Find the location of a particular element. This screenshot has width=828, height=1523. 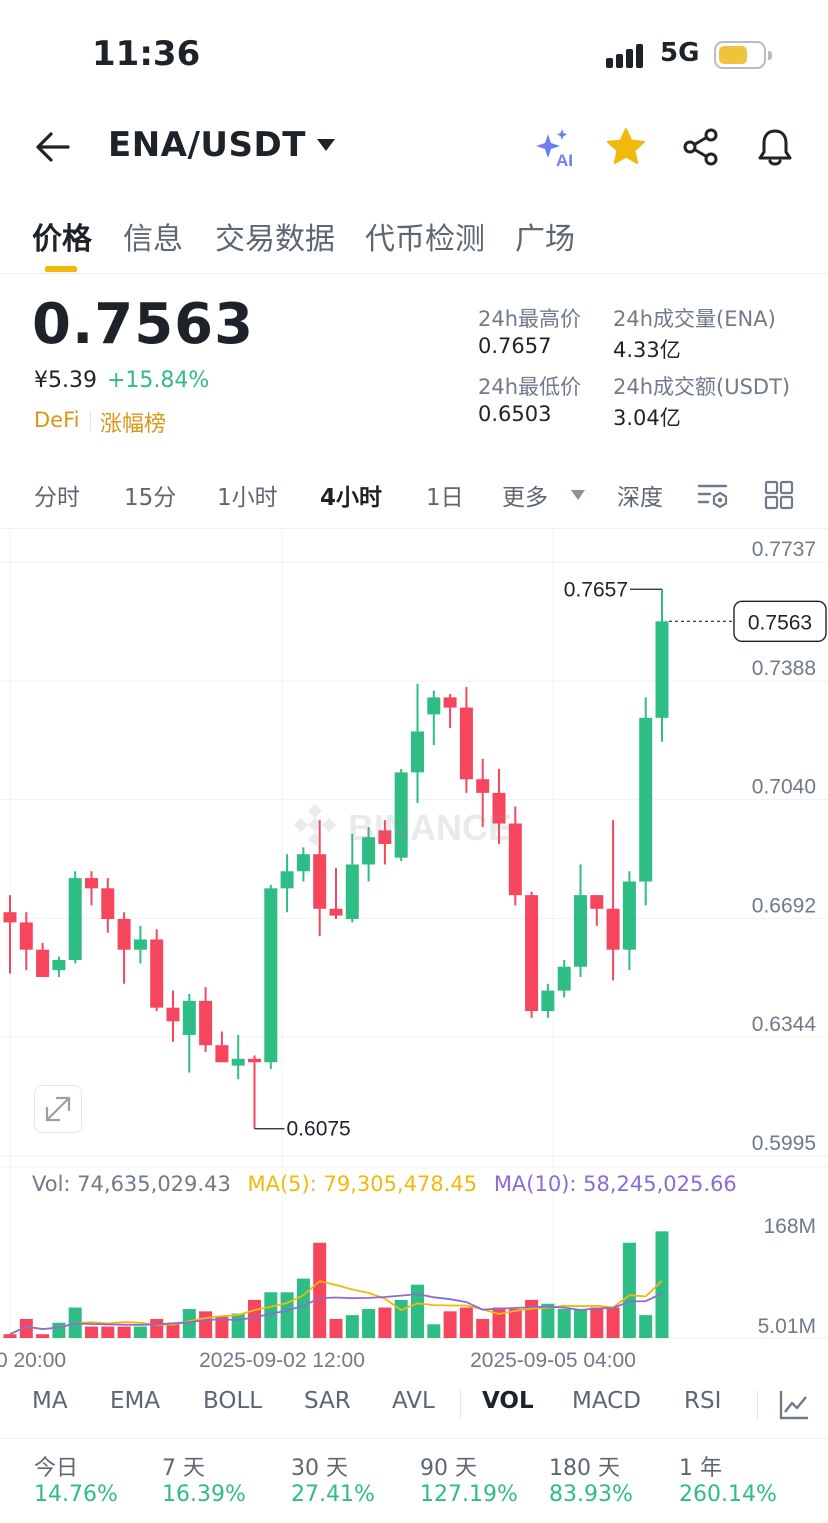

timeframe-line: 分时 is located at coordinates (57, 498).